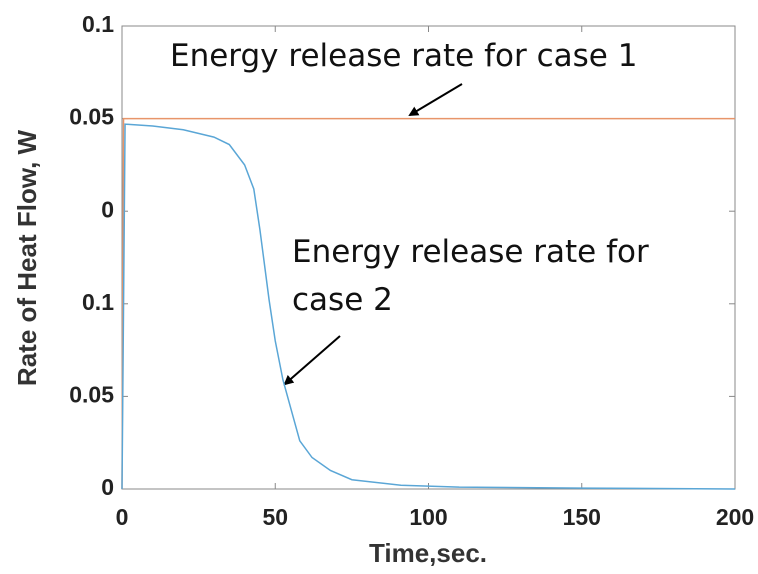 The height and width of the screenshot is (574, 758). Describe the element at coordinates (122, 517) in the screenshot. I see `x-tick-label: 0` at that location.